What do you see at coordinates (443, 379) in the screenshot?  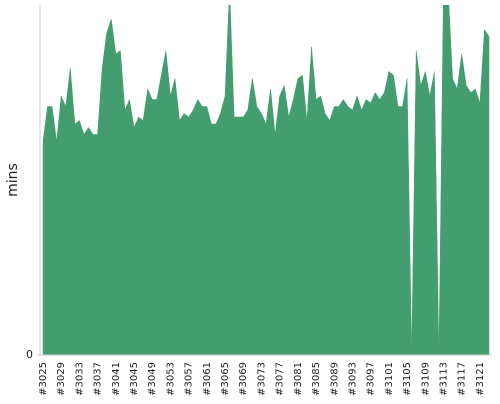 I see `x-tick-label: #3113` at bounding box center [443, 379].